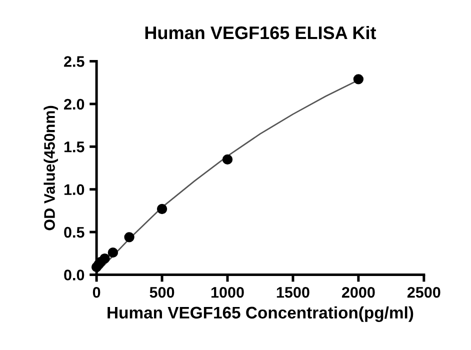  I want to click on x-axis-title: Human VEGF165 Concentration(pg/ml), so click(261, 314).